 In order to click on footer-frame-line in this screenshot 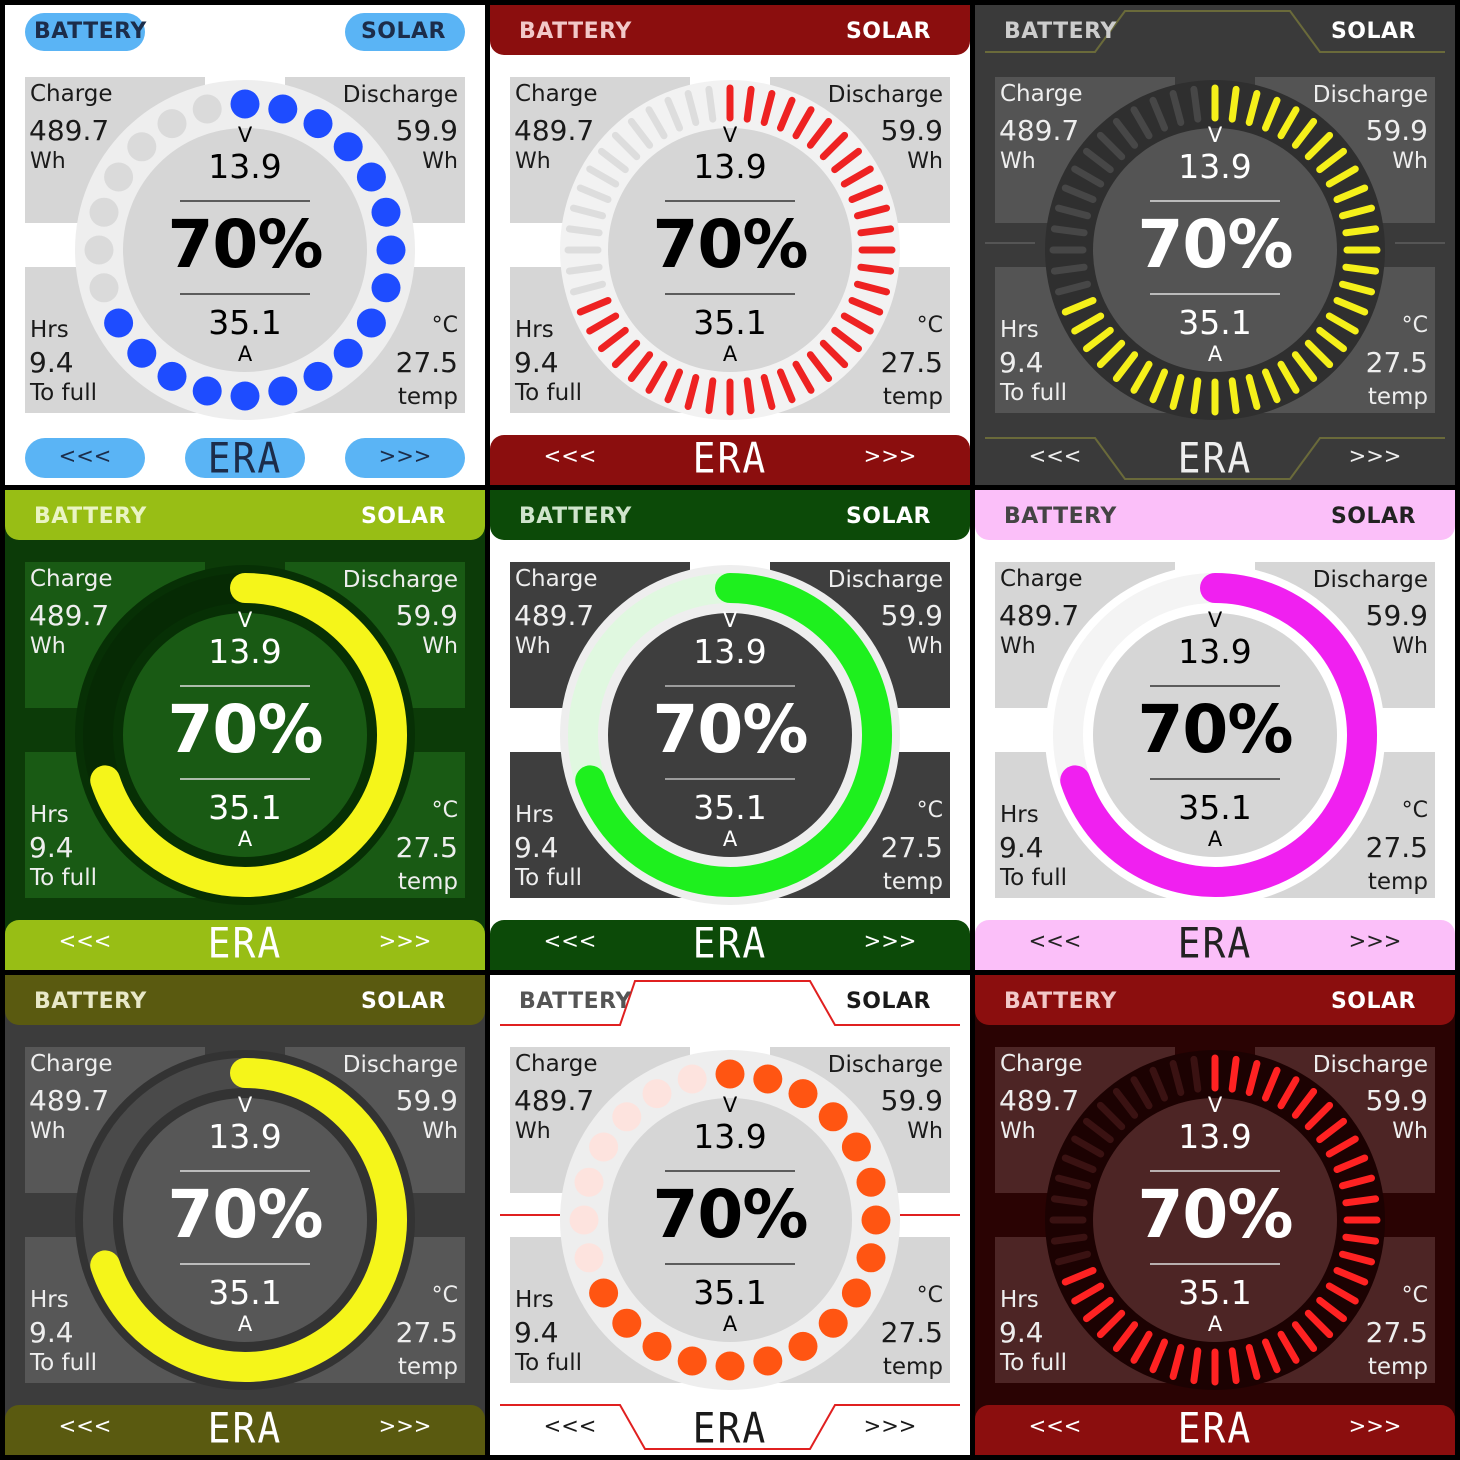, I will do `click(1215, 458)`.